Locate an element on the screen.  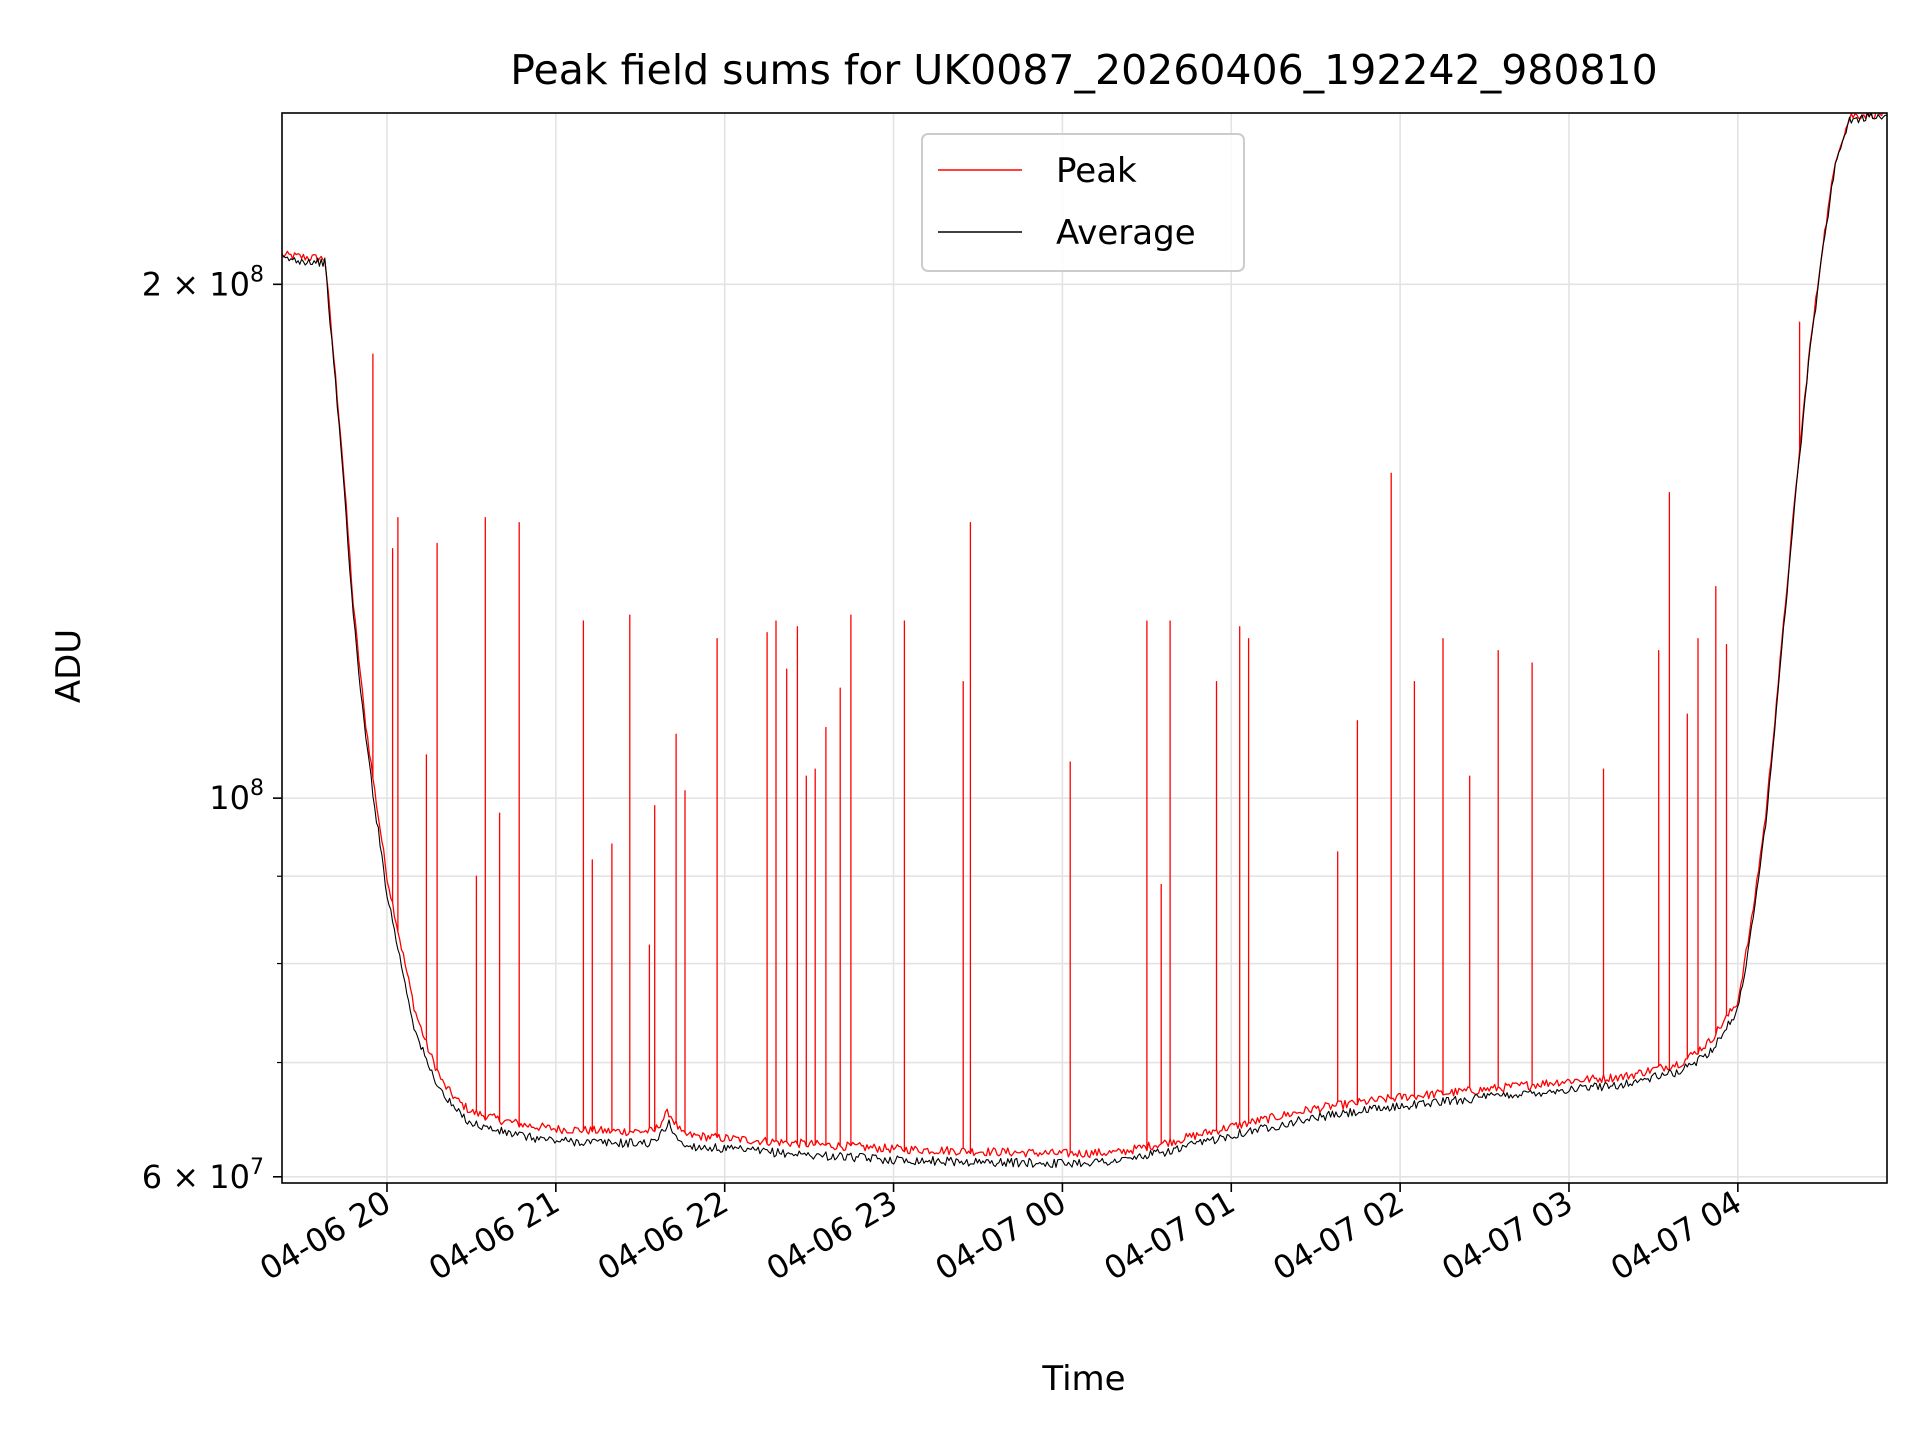
y-tick-label: 6 × 107 is located at coordinates (203, 1175).